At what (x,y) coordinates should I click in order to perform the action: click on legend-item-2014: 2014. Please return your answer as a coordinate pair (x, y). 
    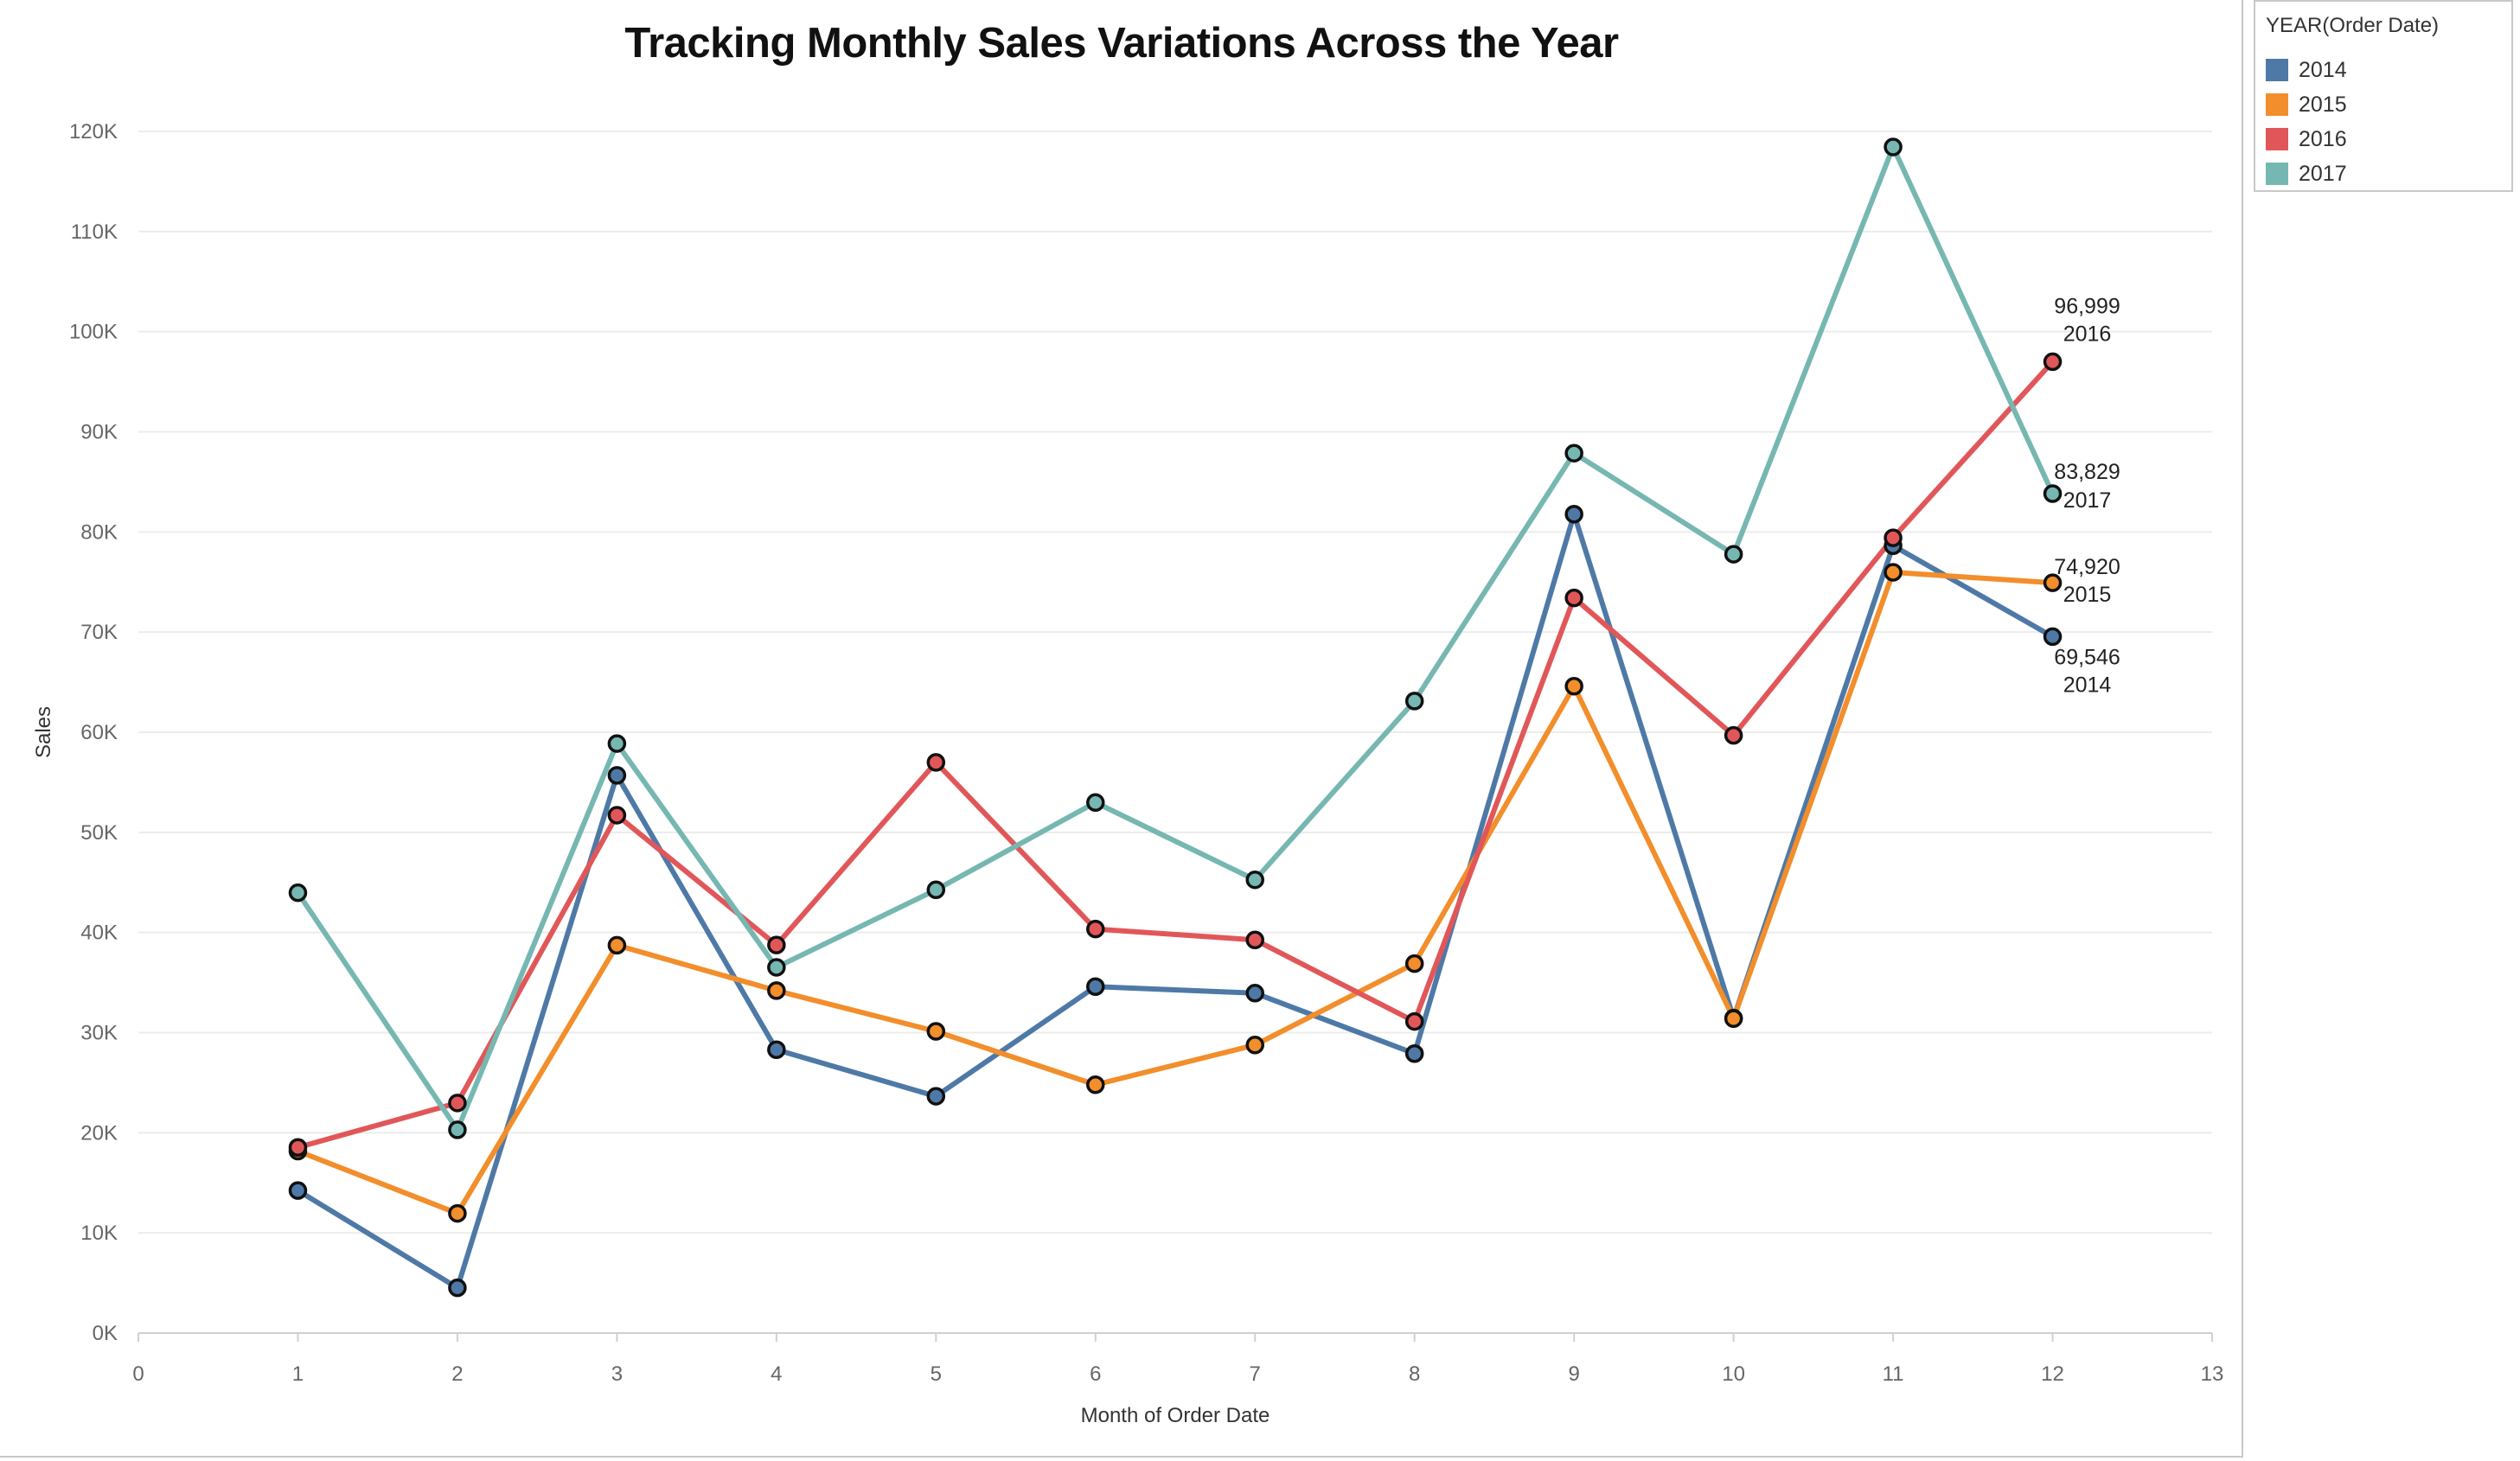
    Looking at the image, I should click on (2306, 70).